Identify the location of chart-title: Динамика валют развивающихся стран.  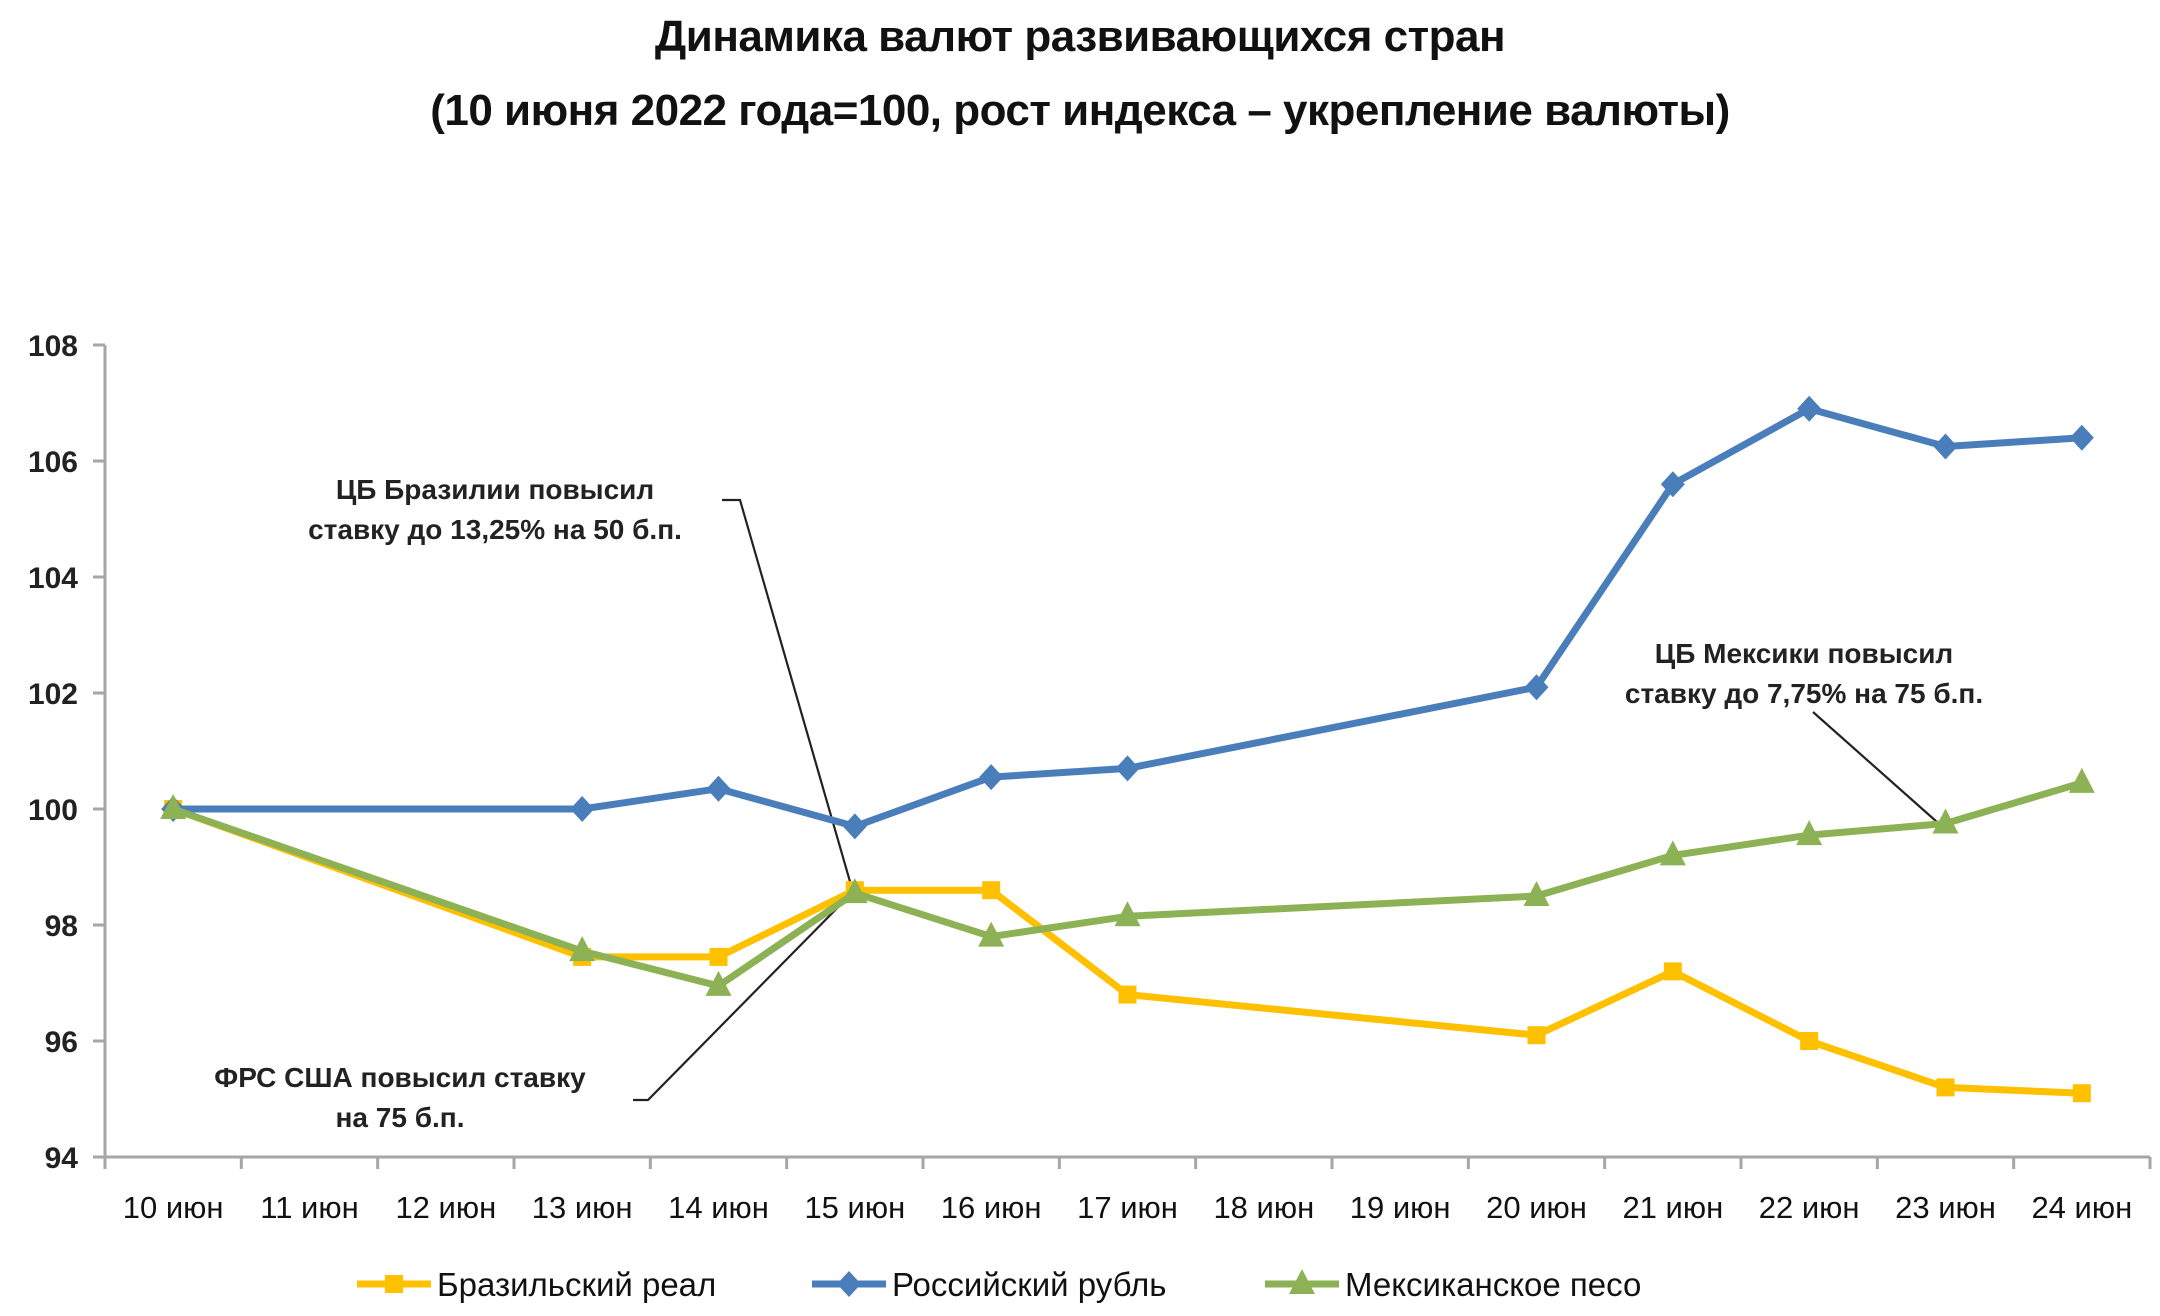
(1080, 36).